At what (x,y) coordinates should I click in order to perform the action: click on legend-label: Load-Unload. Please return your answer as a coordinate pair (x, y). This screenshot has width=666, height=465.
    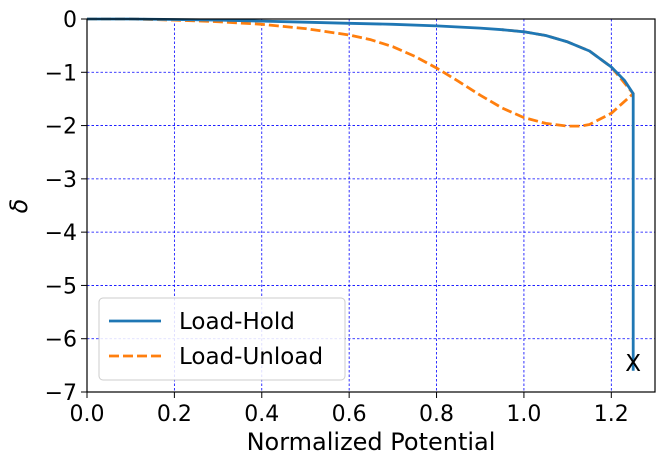
    Looking at the image, I should click on (251, 357).